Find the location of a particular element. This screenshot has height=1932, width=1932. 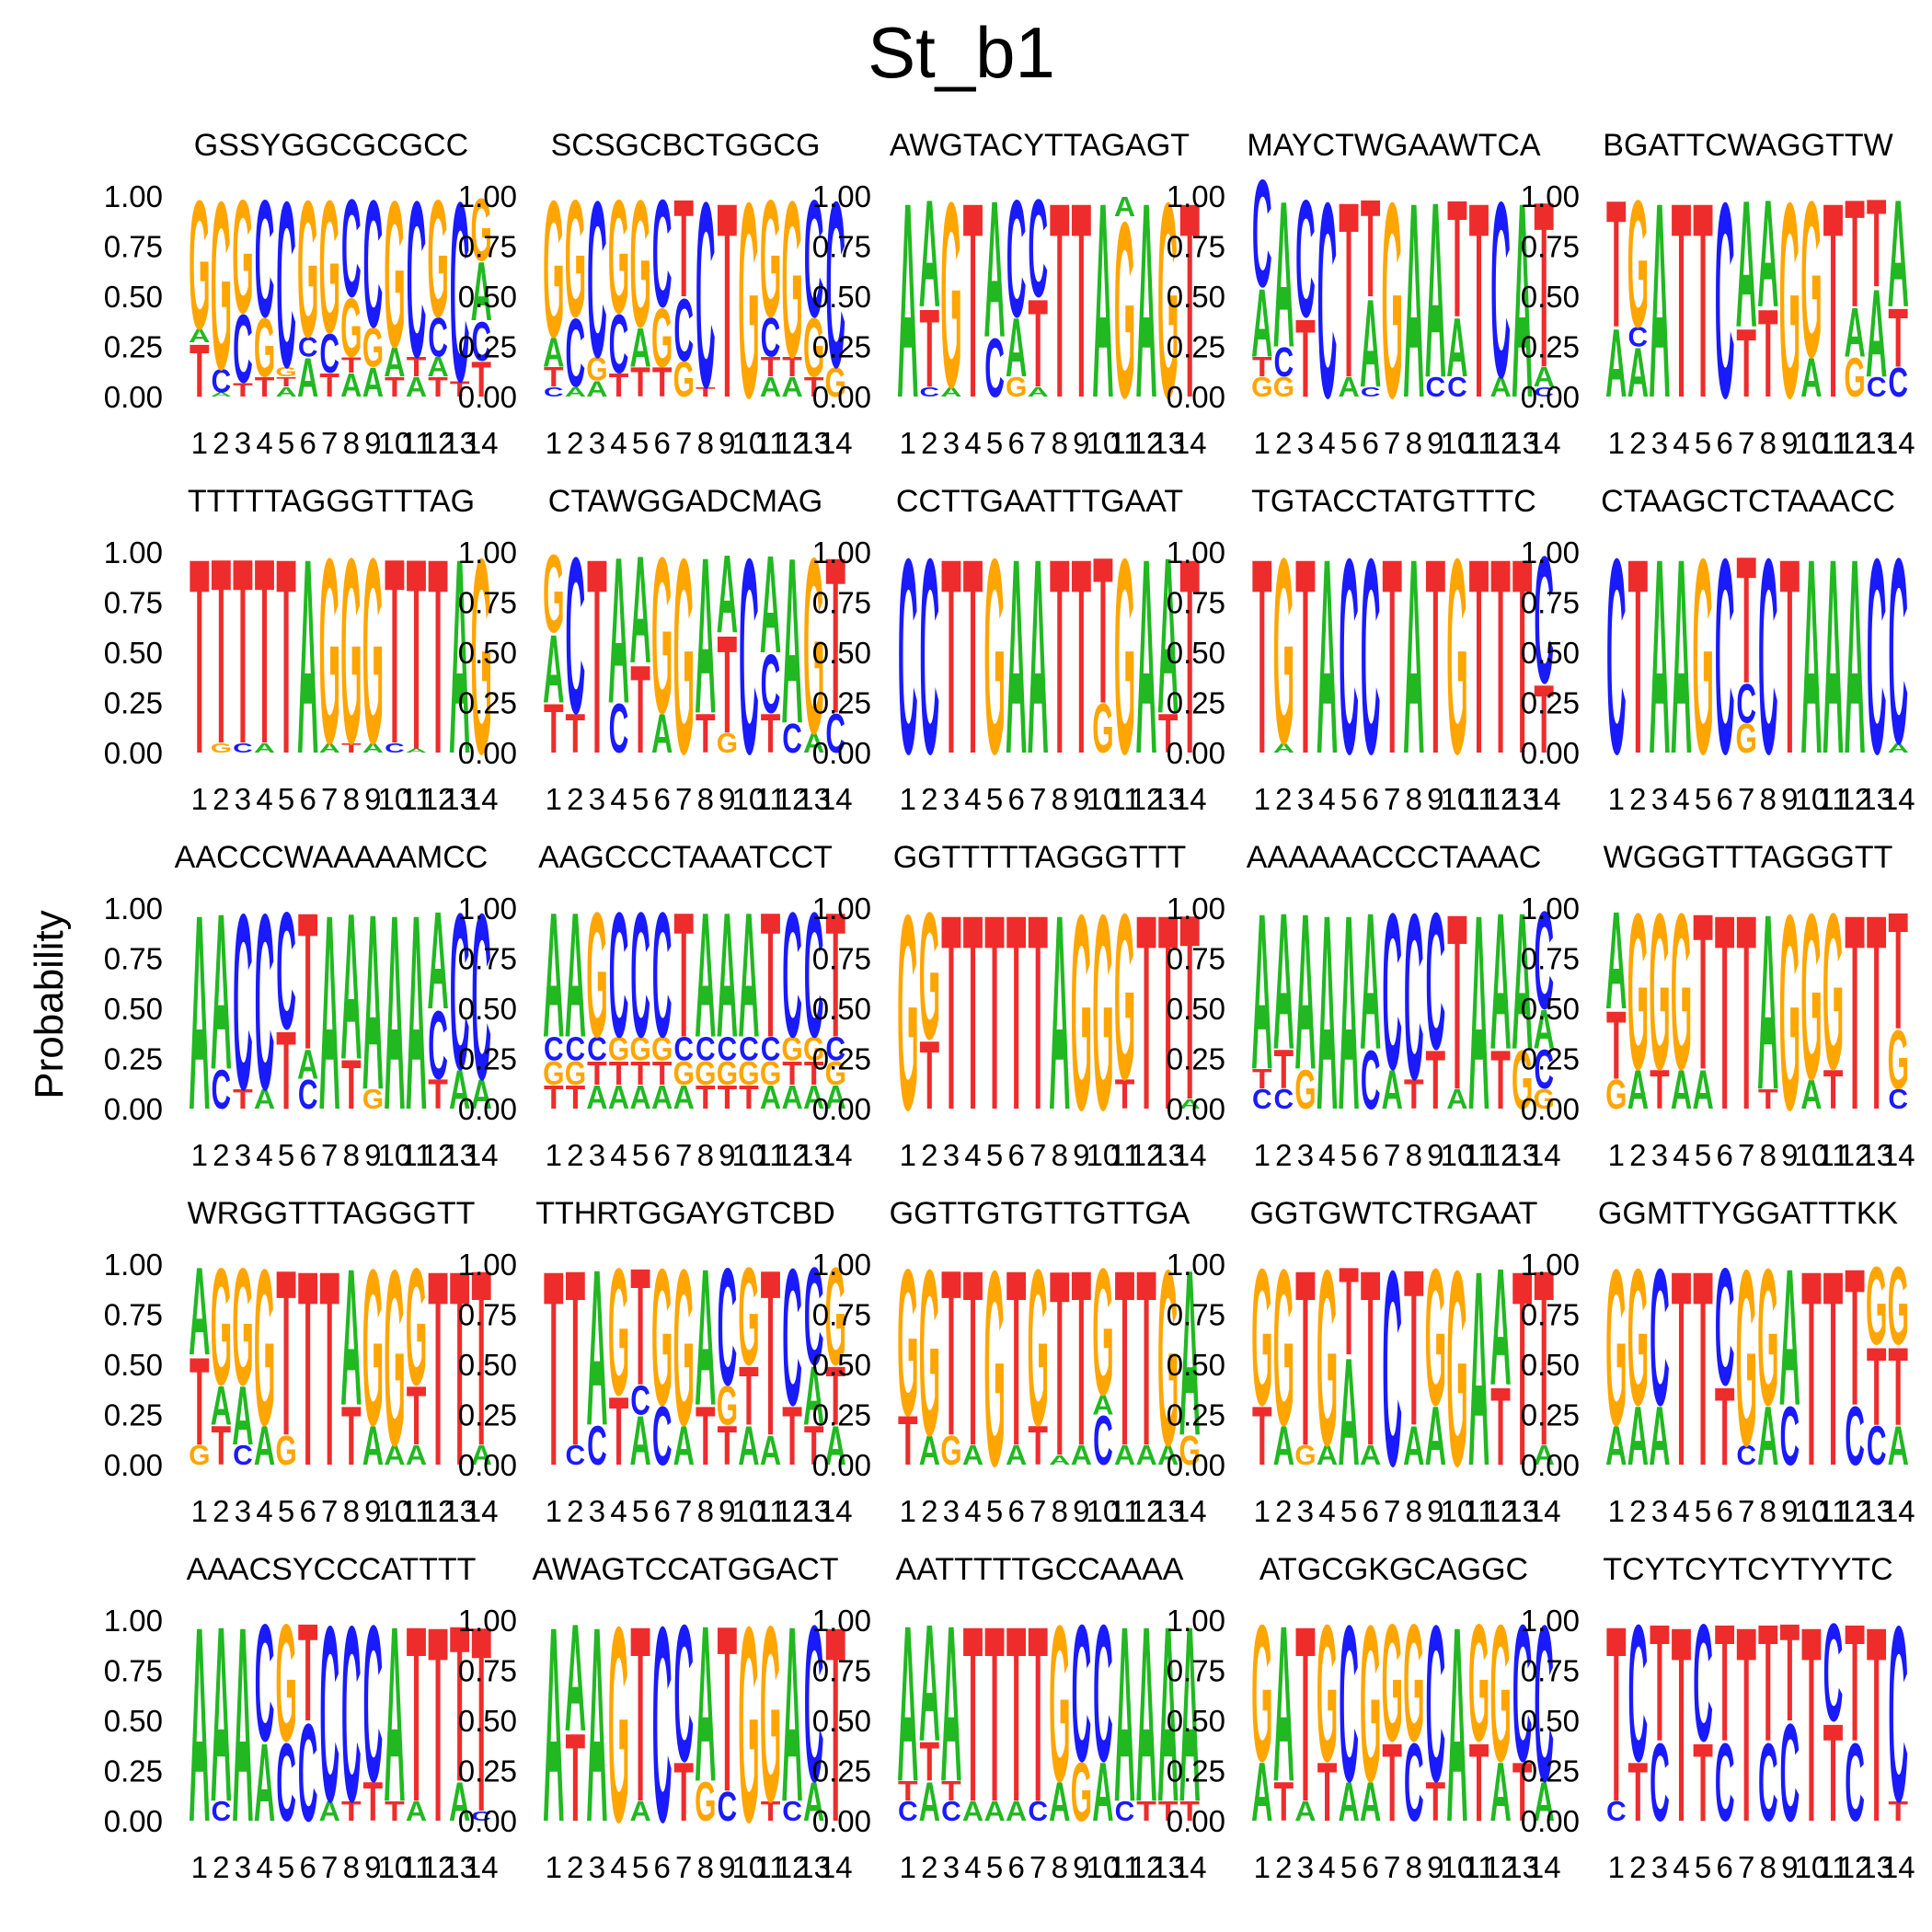

y-tick-label: 0.50 is located at coordinates (133, 653).